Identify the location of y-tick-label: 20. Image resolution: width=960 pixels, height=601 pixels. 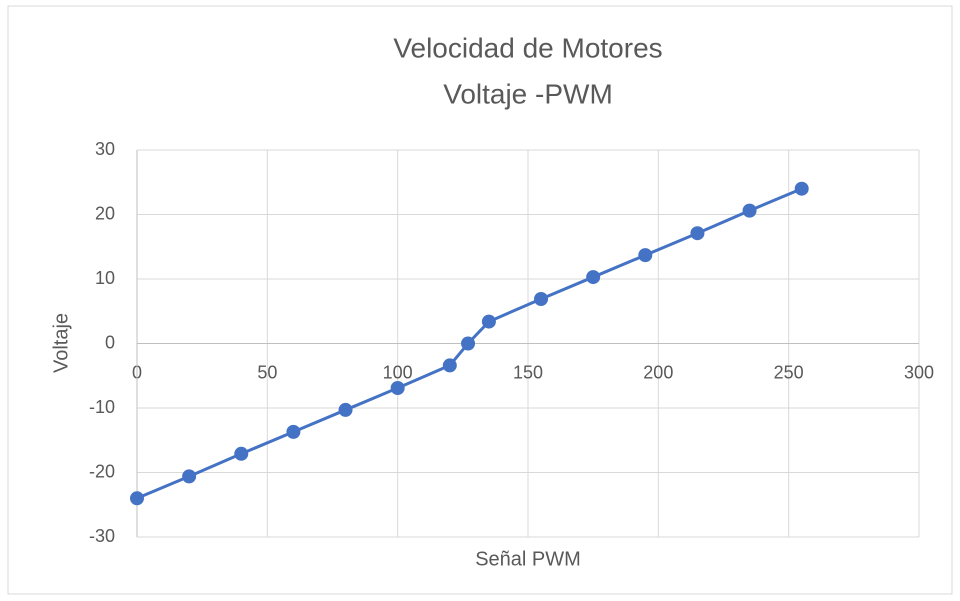
(105, 213).